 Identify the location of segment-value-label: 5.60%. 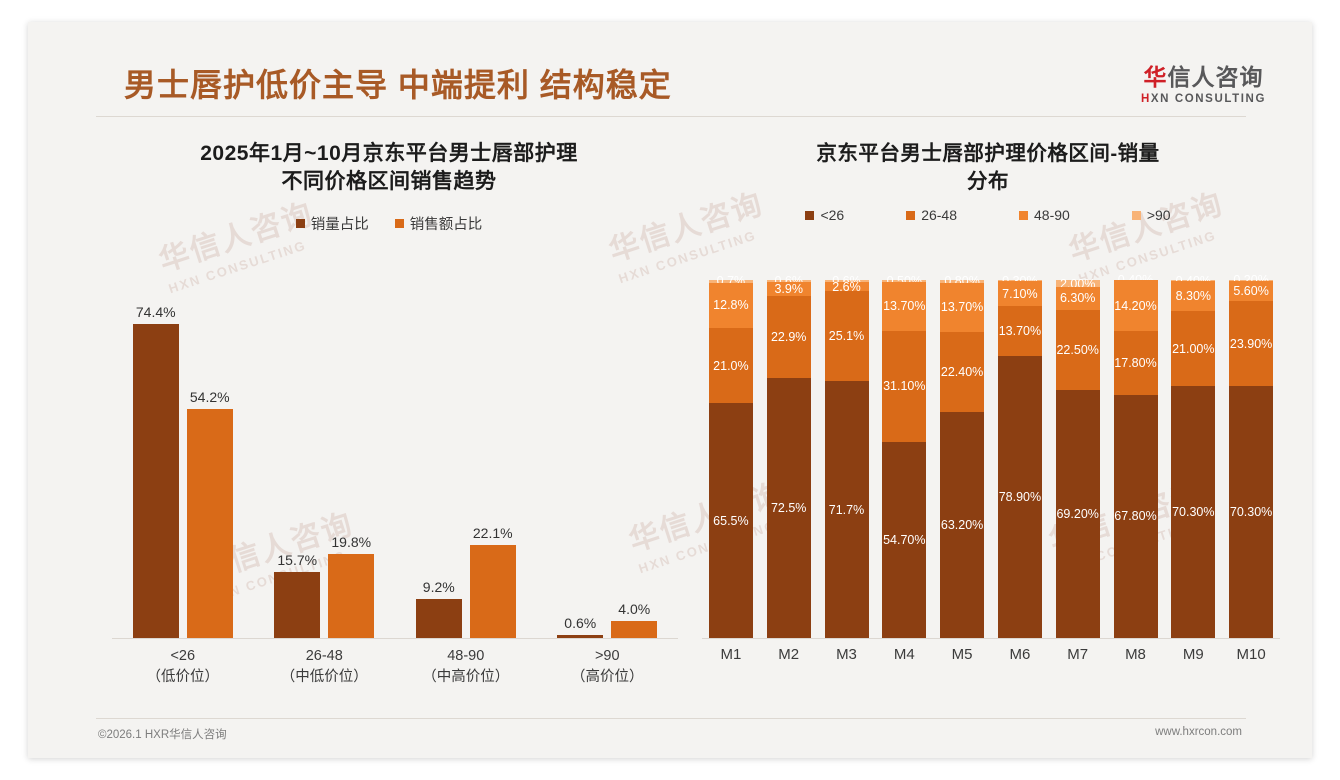
(1251, 290).